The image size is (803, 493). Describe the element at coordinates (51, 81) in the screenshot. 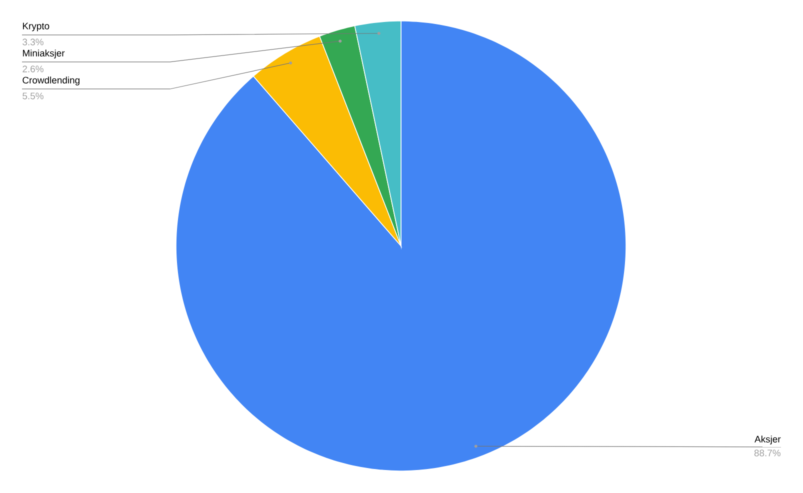

I see `slice-label: Crowdlending` at that location.